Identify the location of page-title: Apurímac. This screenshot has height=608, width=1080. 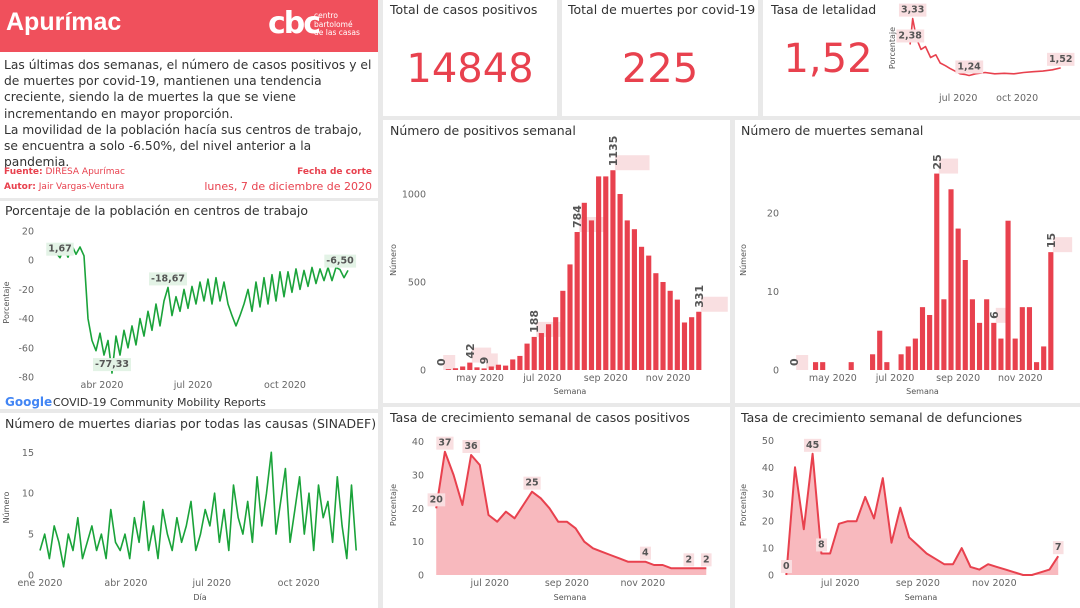
(64, 22).